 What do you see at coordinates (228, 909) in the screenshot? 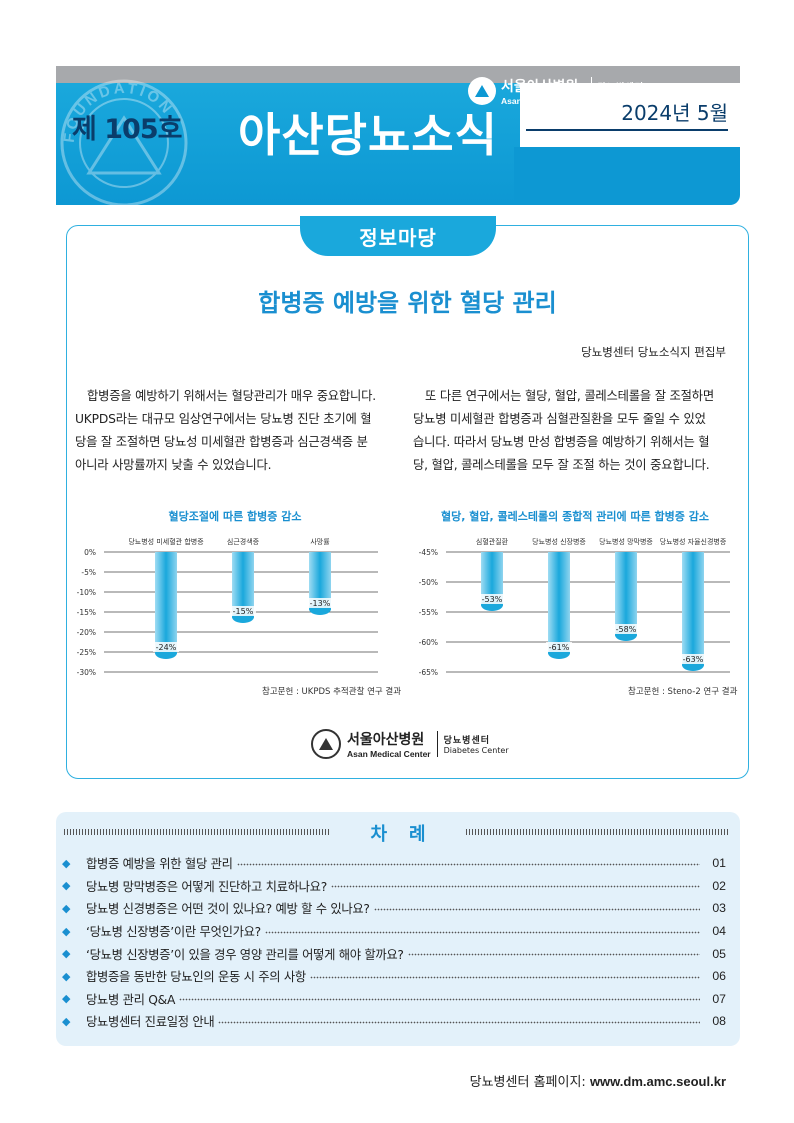
I see `toc-item-label: 당뇨병 신경병증은 어떤 것이 있나요? 예방 할 수 있나요?` at bounding box center [228, 909].